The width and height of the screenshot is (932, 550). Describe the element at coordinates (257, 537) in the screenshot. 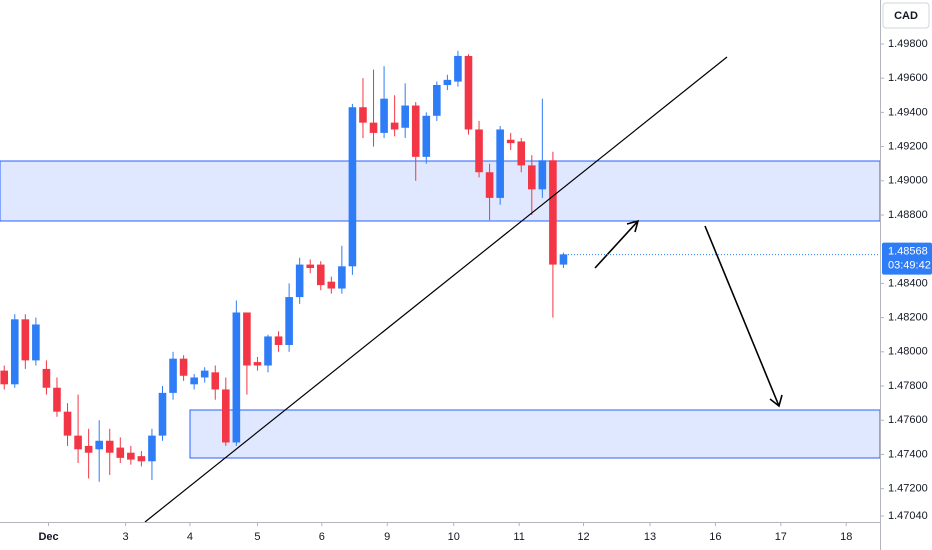

I see `x-tick-label: 5` at that location.